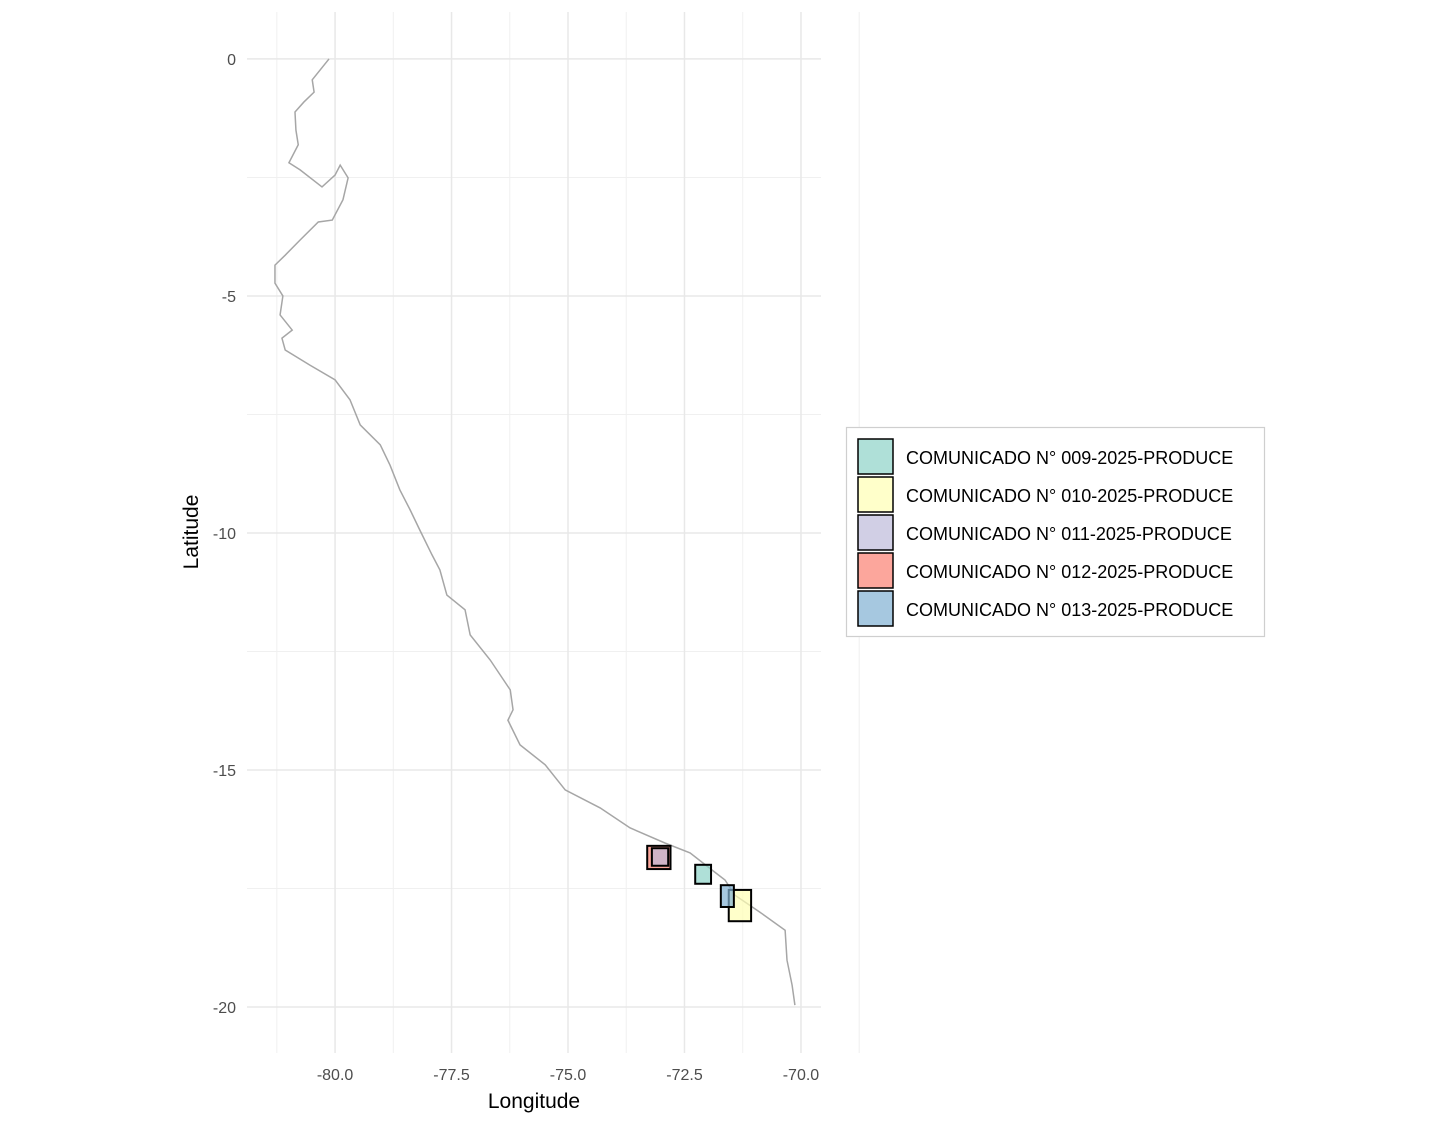 Image resolution: width=1445 pixels, height=1125 pixels. What do you see at coordinates (1069, 534) in the screenshot?
I see `legend-label: COMUNICADO N° 011-2025-PRODUCE` at bounding box center [1069, 534].